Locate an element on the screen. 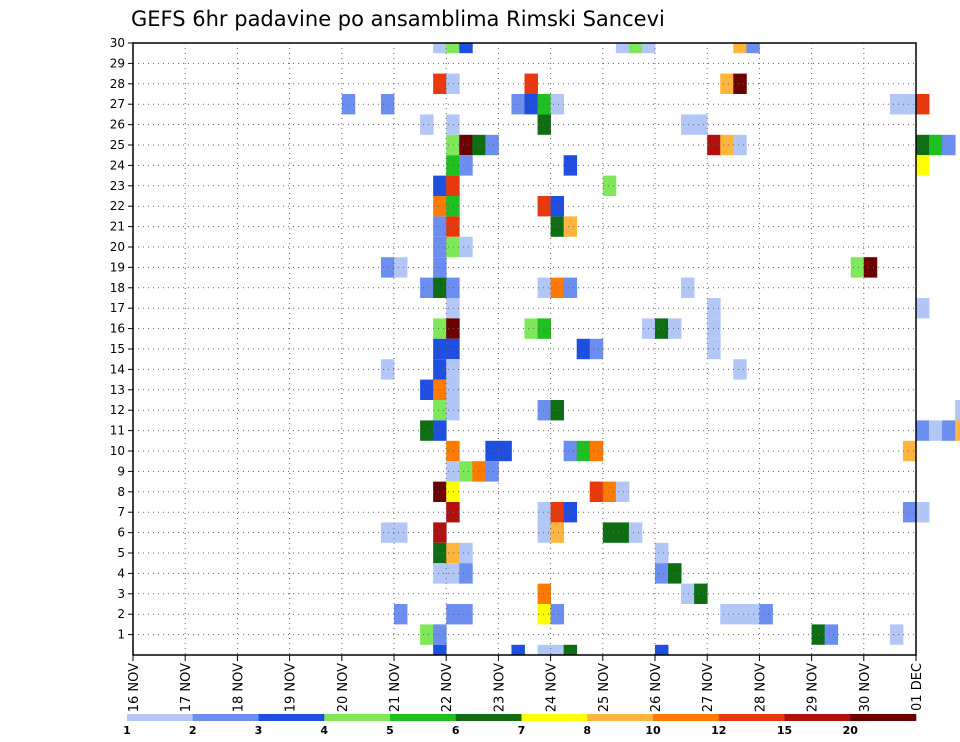 This screenshot has height=742, width=960. y-tick-label: 4 is located at coordinates (121, 573).